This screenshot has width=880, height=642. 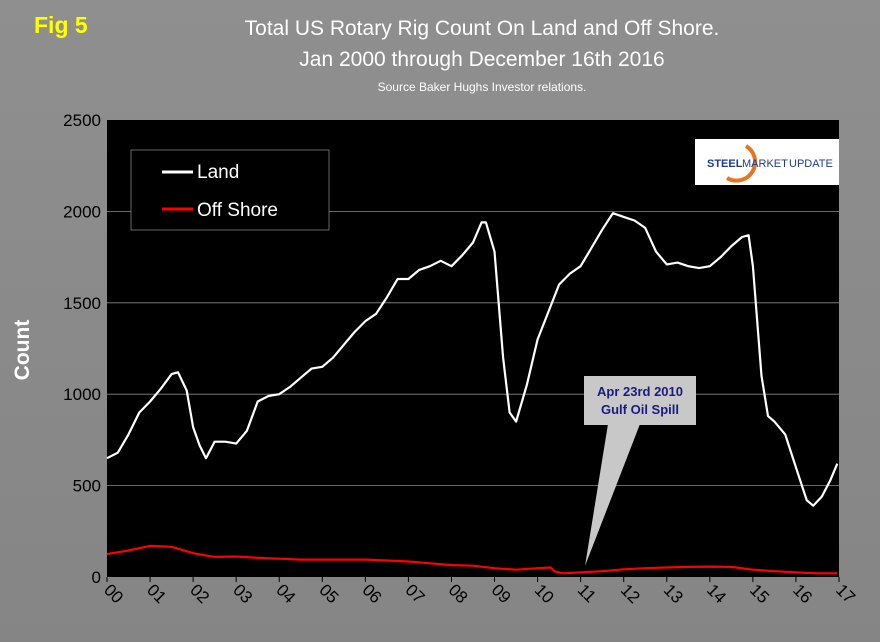 I want to click on y-tick-label: 0, so click(x=96, y=577).